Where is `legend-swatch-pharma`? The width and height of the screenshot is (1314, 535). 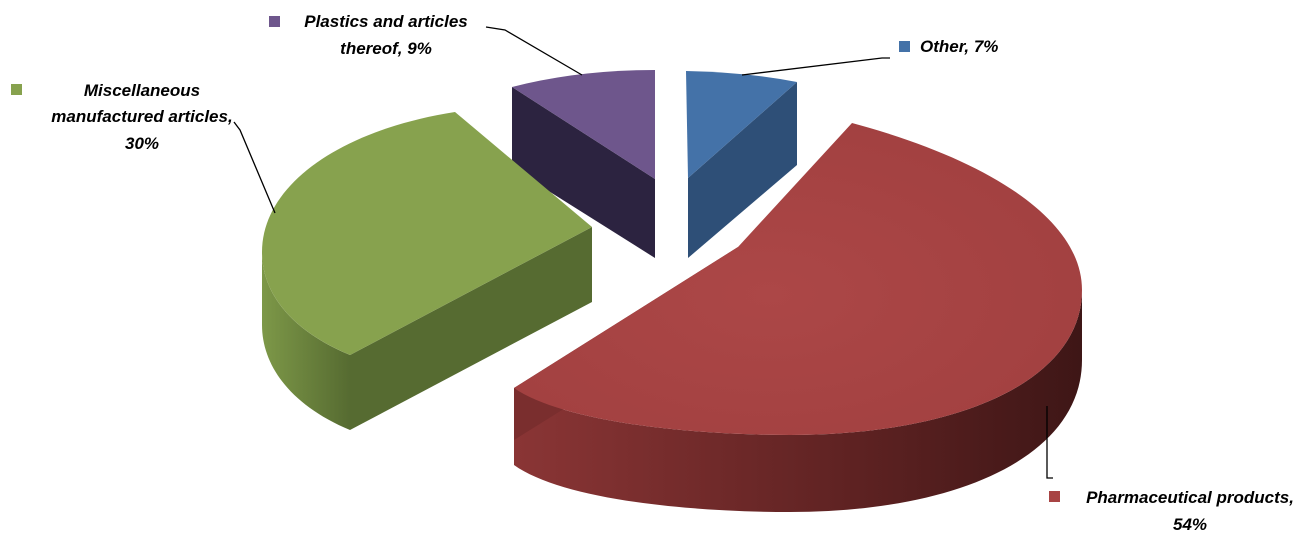 legend-swatch-pharma is located at coordinates (1054, 496).